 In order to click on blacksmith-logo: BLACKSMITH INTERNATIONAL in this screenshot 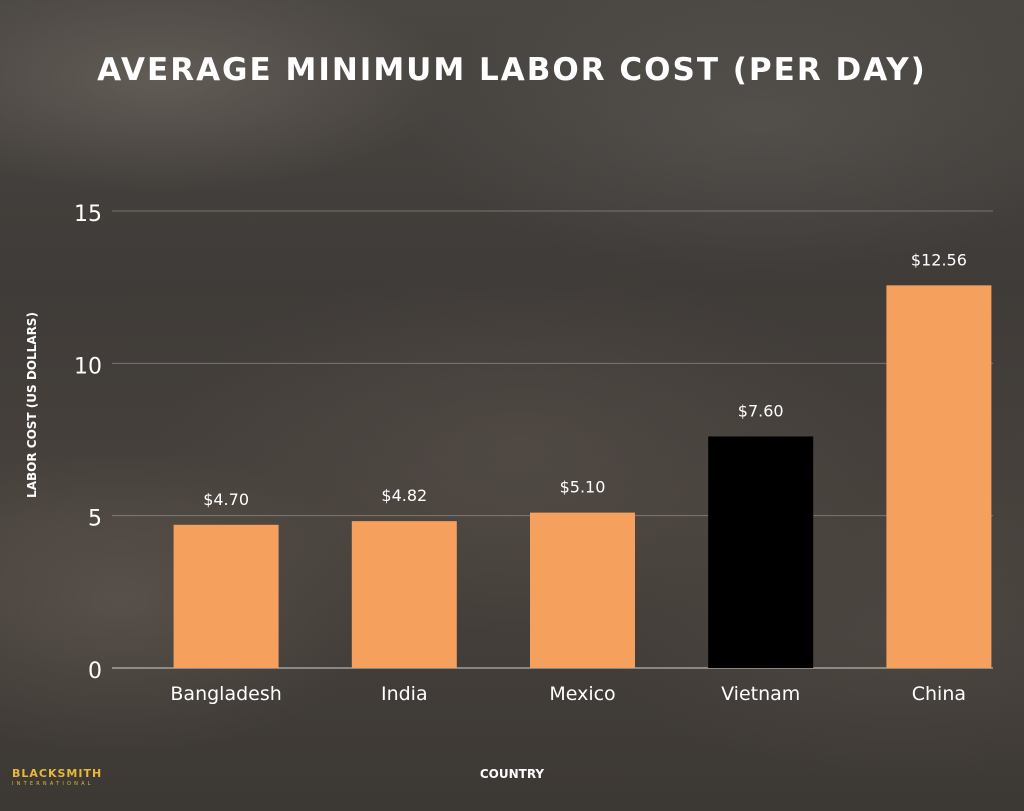, I will do `click(57, 777)`.